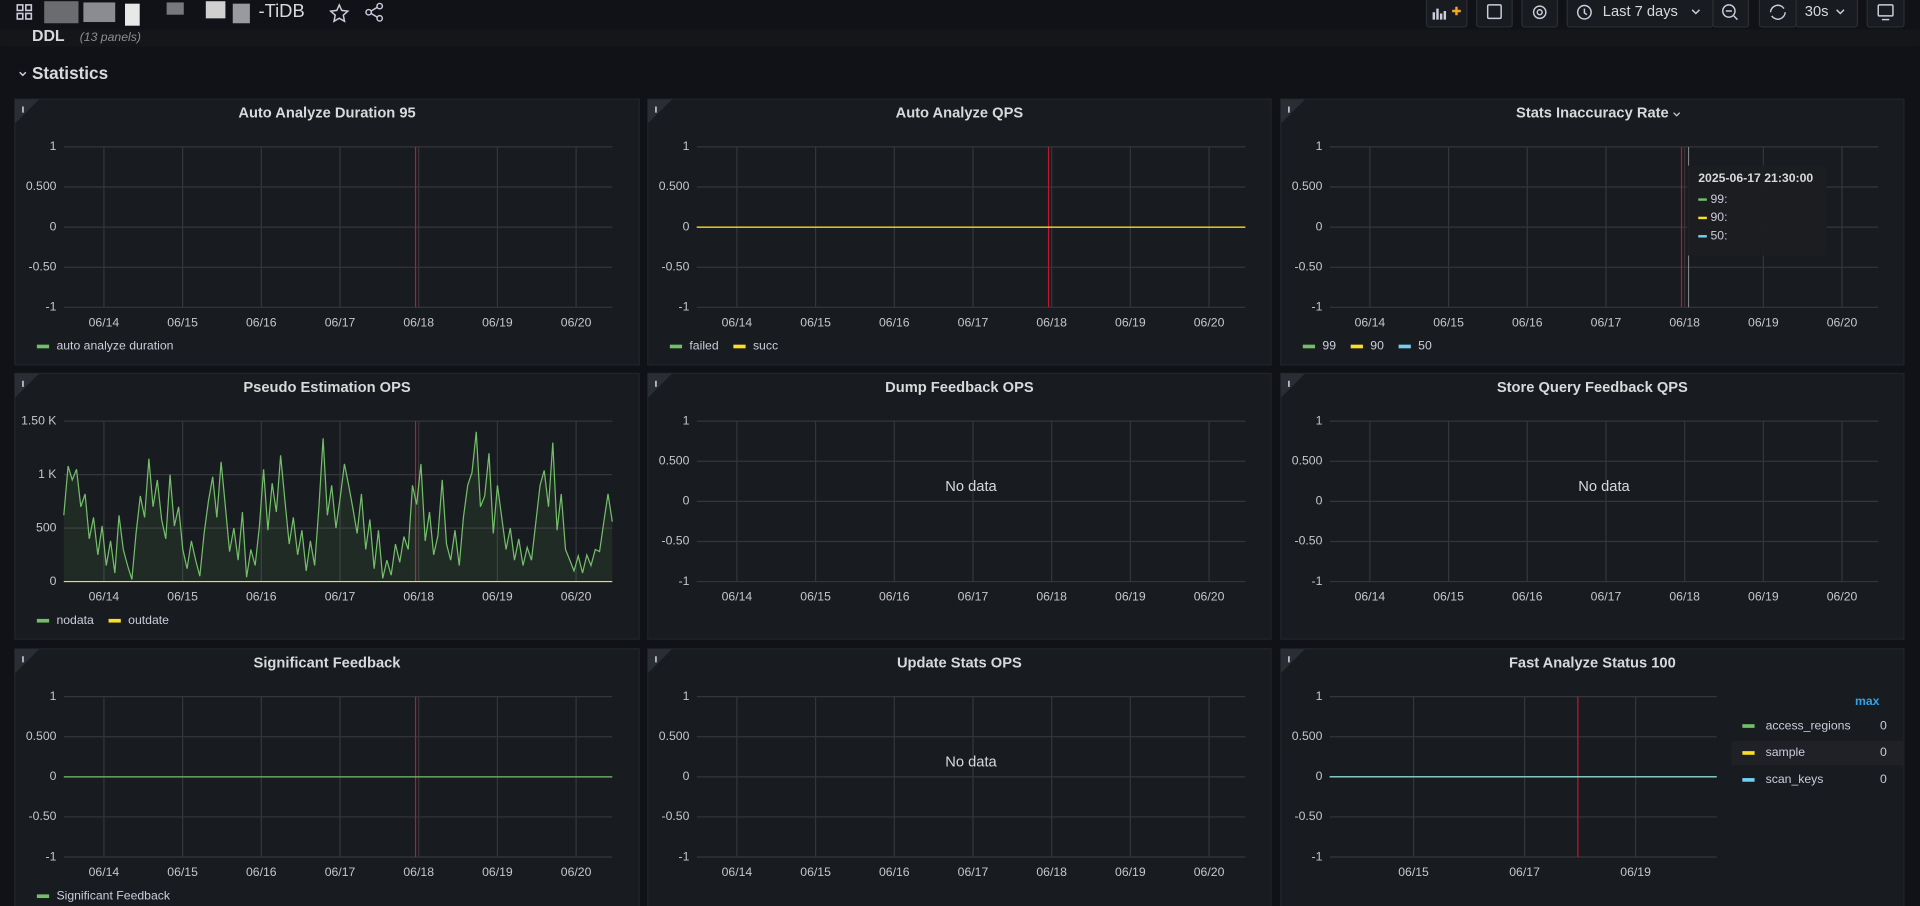  What do you see at coordinates (48, 36) in the screenshot?
I see `row-title: DDL` at bounding box center [48, 36].